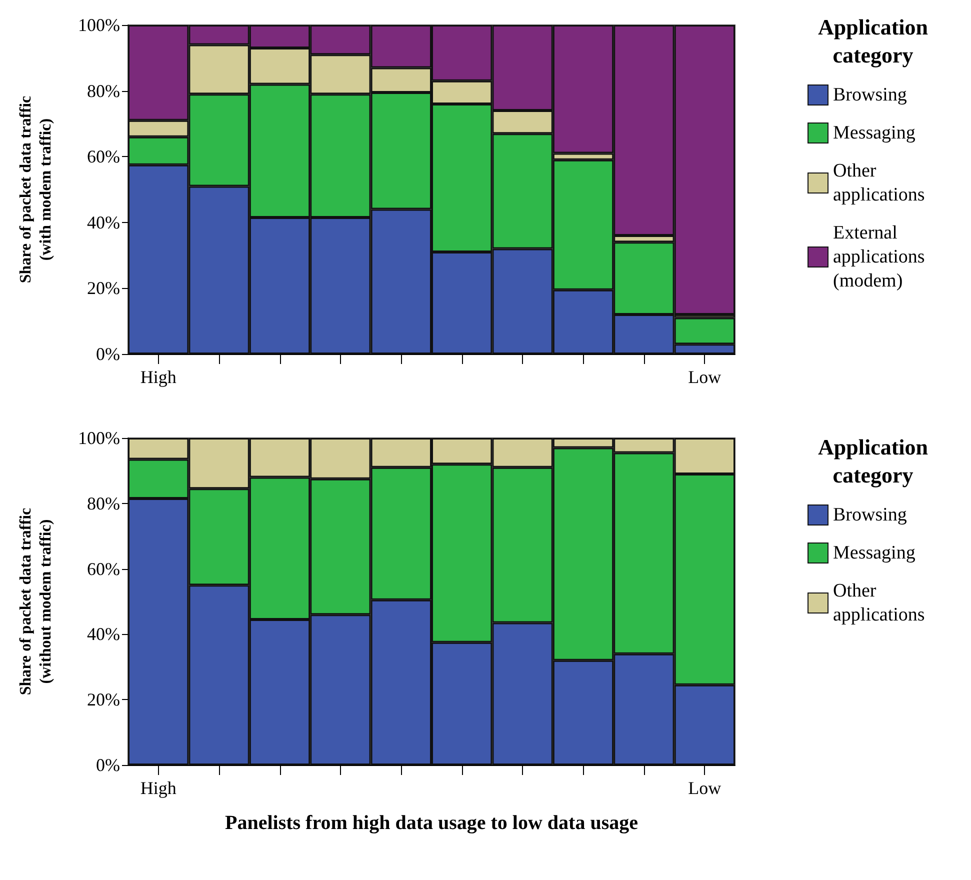 The image size is (971, 880). Describe the element at coordinates (431, 823) in the screenshot. I see `x-axis-title: Panelists from high data usage to low data usage` at that location.